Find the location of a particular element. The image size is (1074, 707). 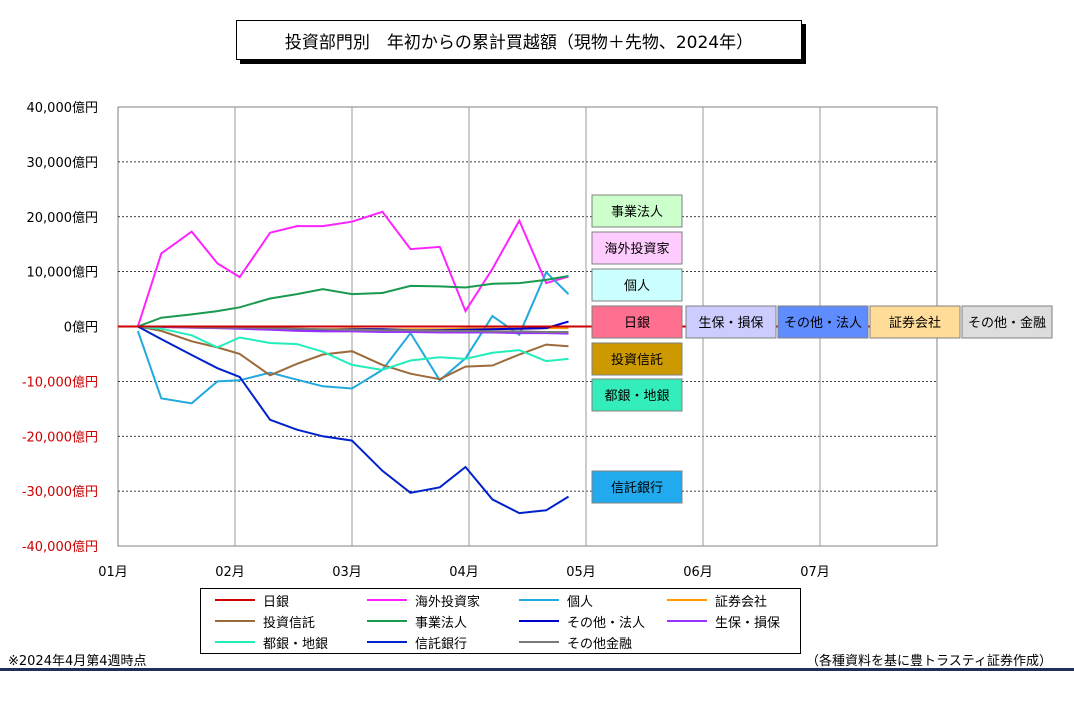

legend-item: 日銀 is located at coordinates (252, 600).